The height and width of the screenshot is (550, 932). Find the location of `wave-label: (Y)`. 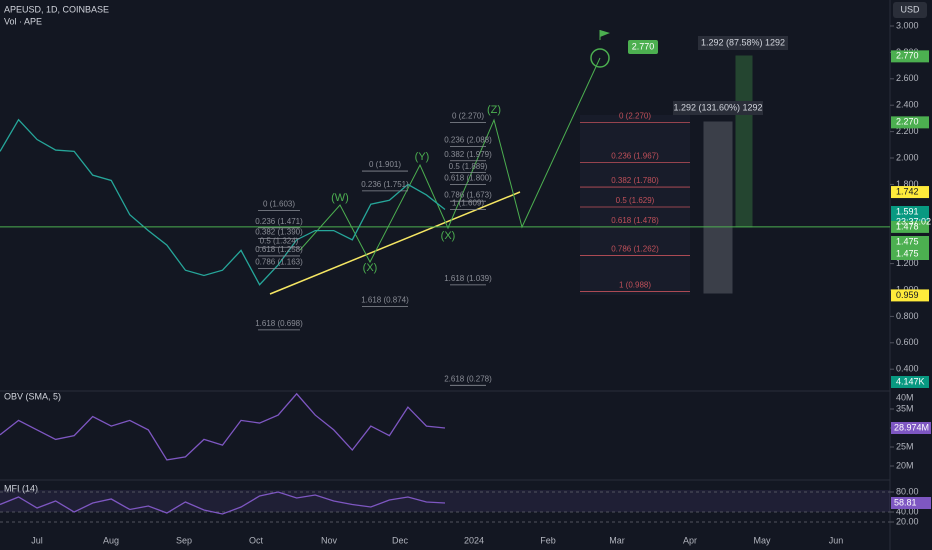

wave-label: (Y) is located at coordinates (422, 157).